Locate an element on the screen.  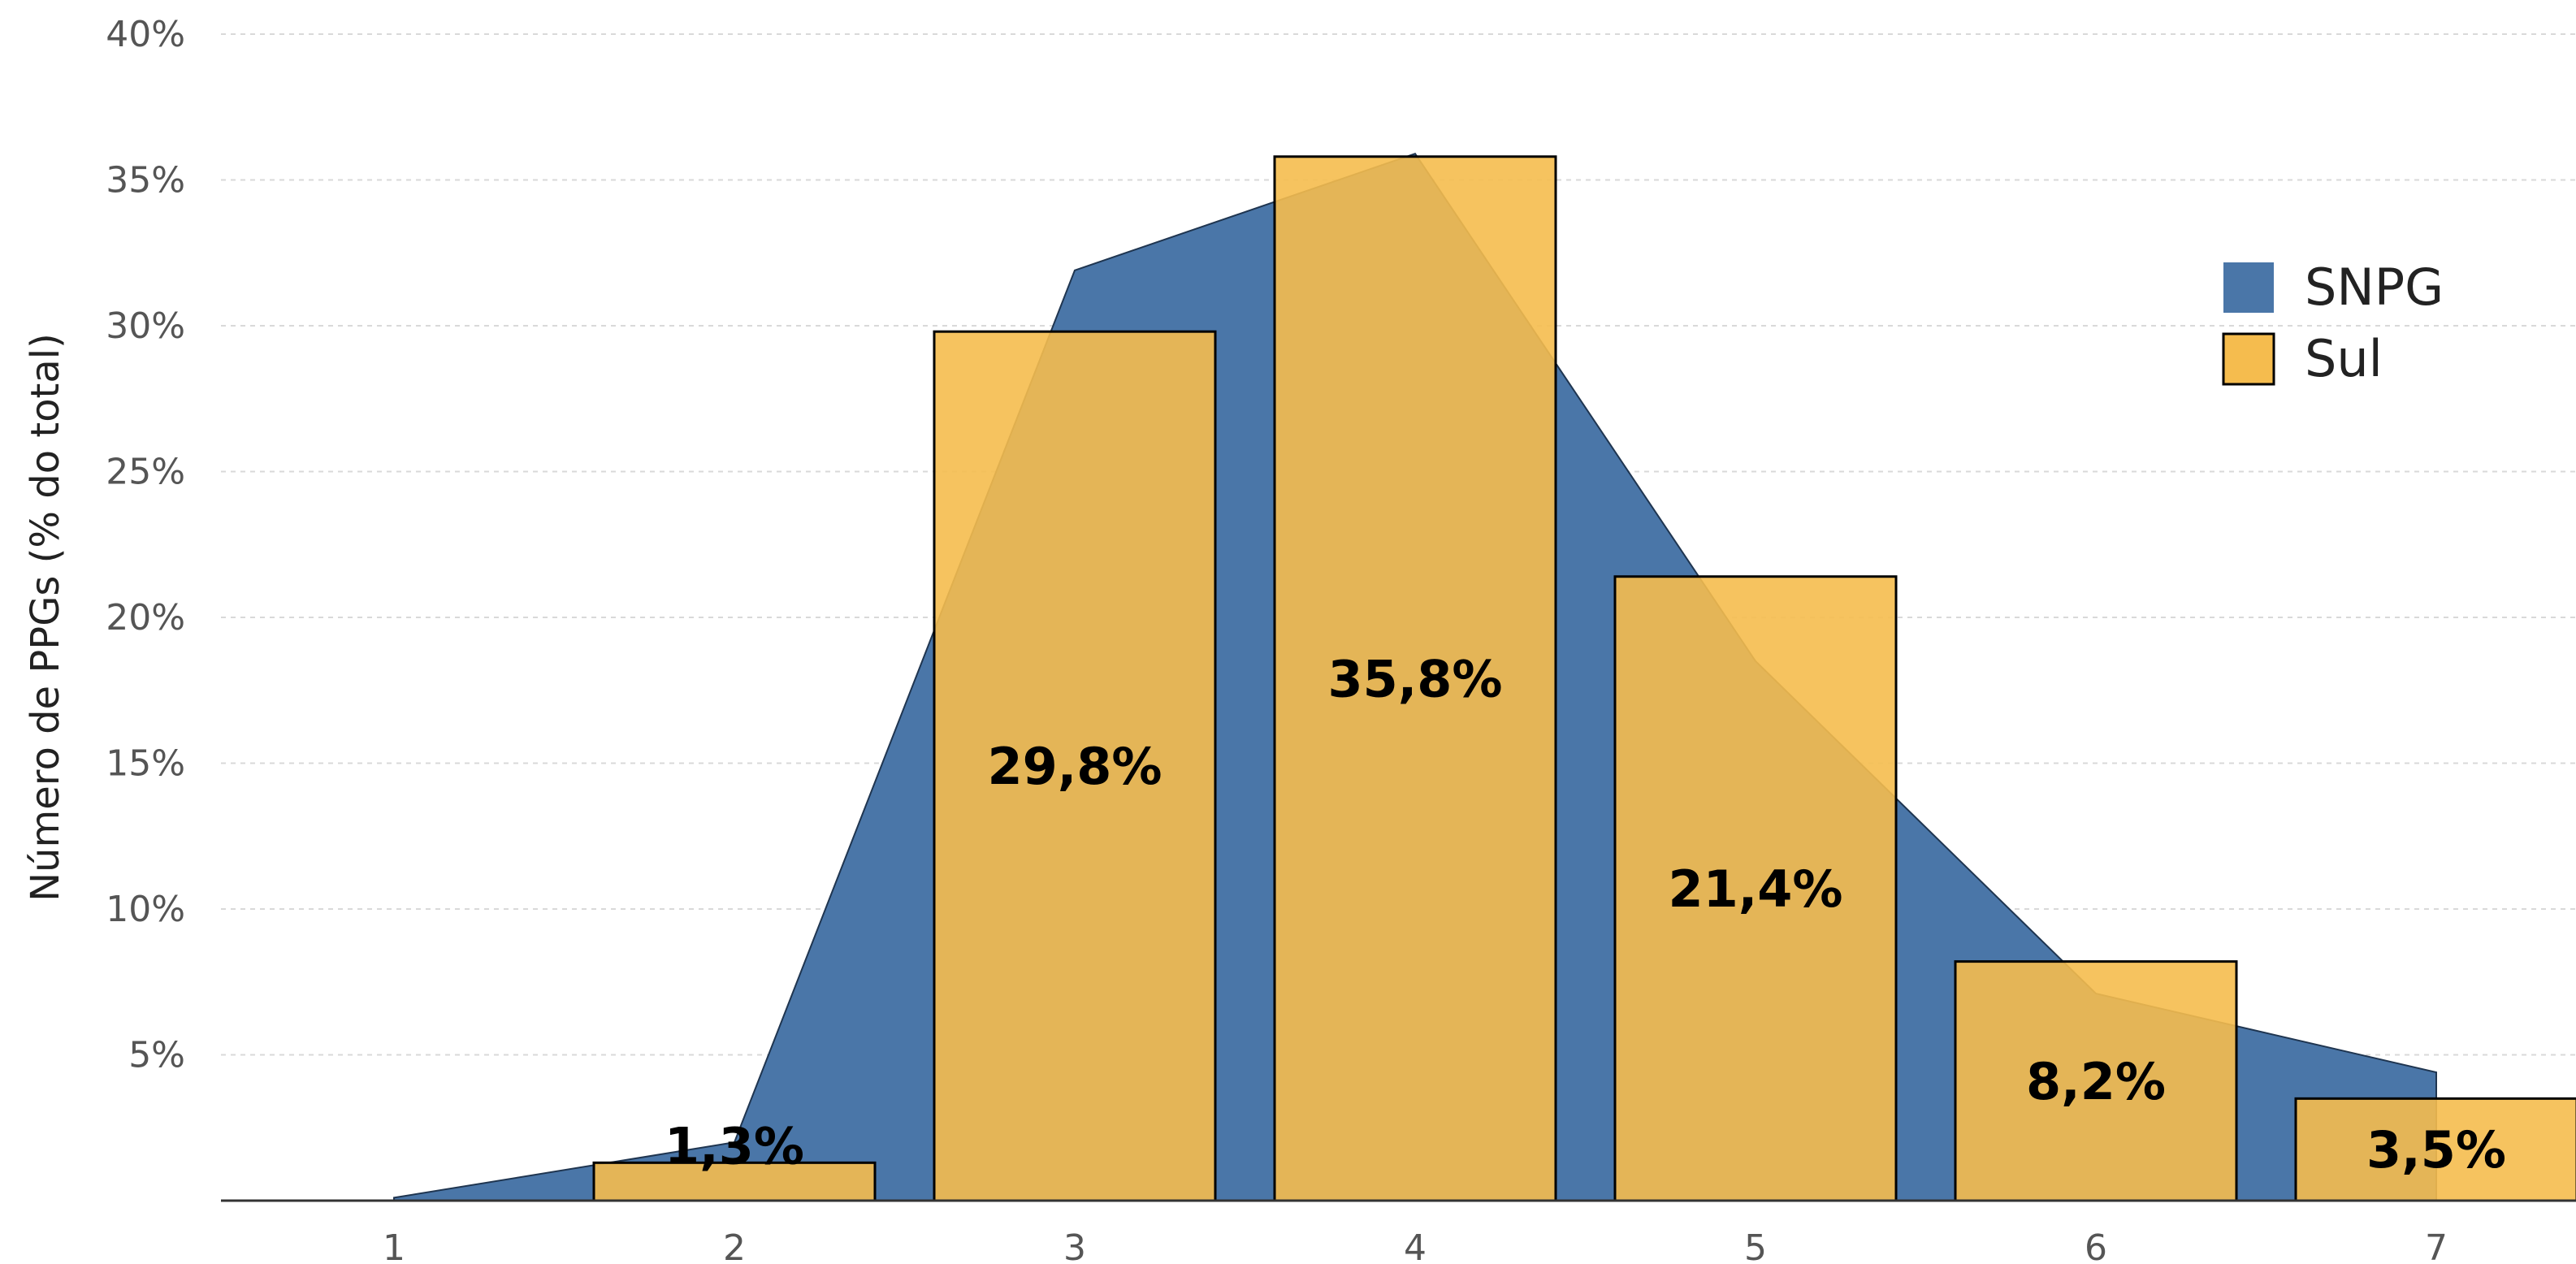
y-tick-label: 15% is located at coordinates (146, 764).